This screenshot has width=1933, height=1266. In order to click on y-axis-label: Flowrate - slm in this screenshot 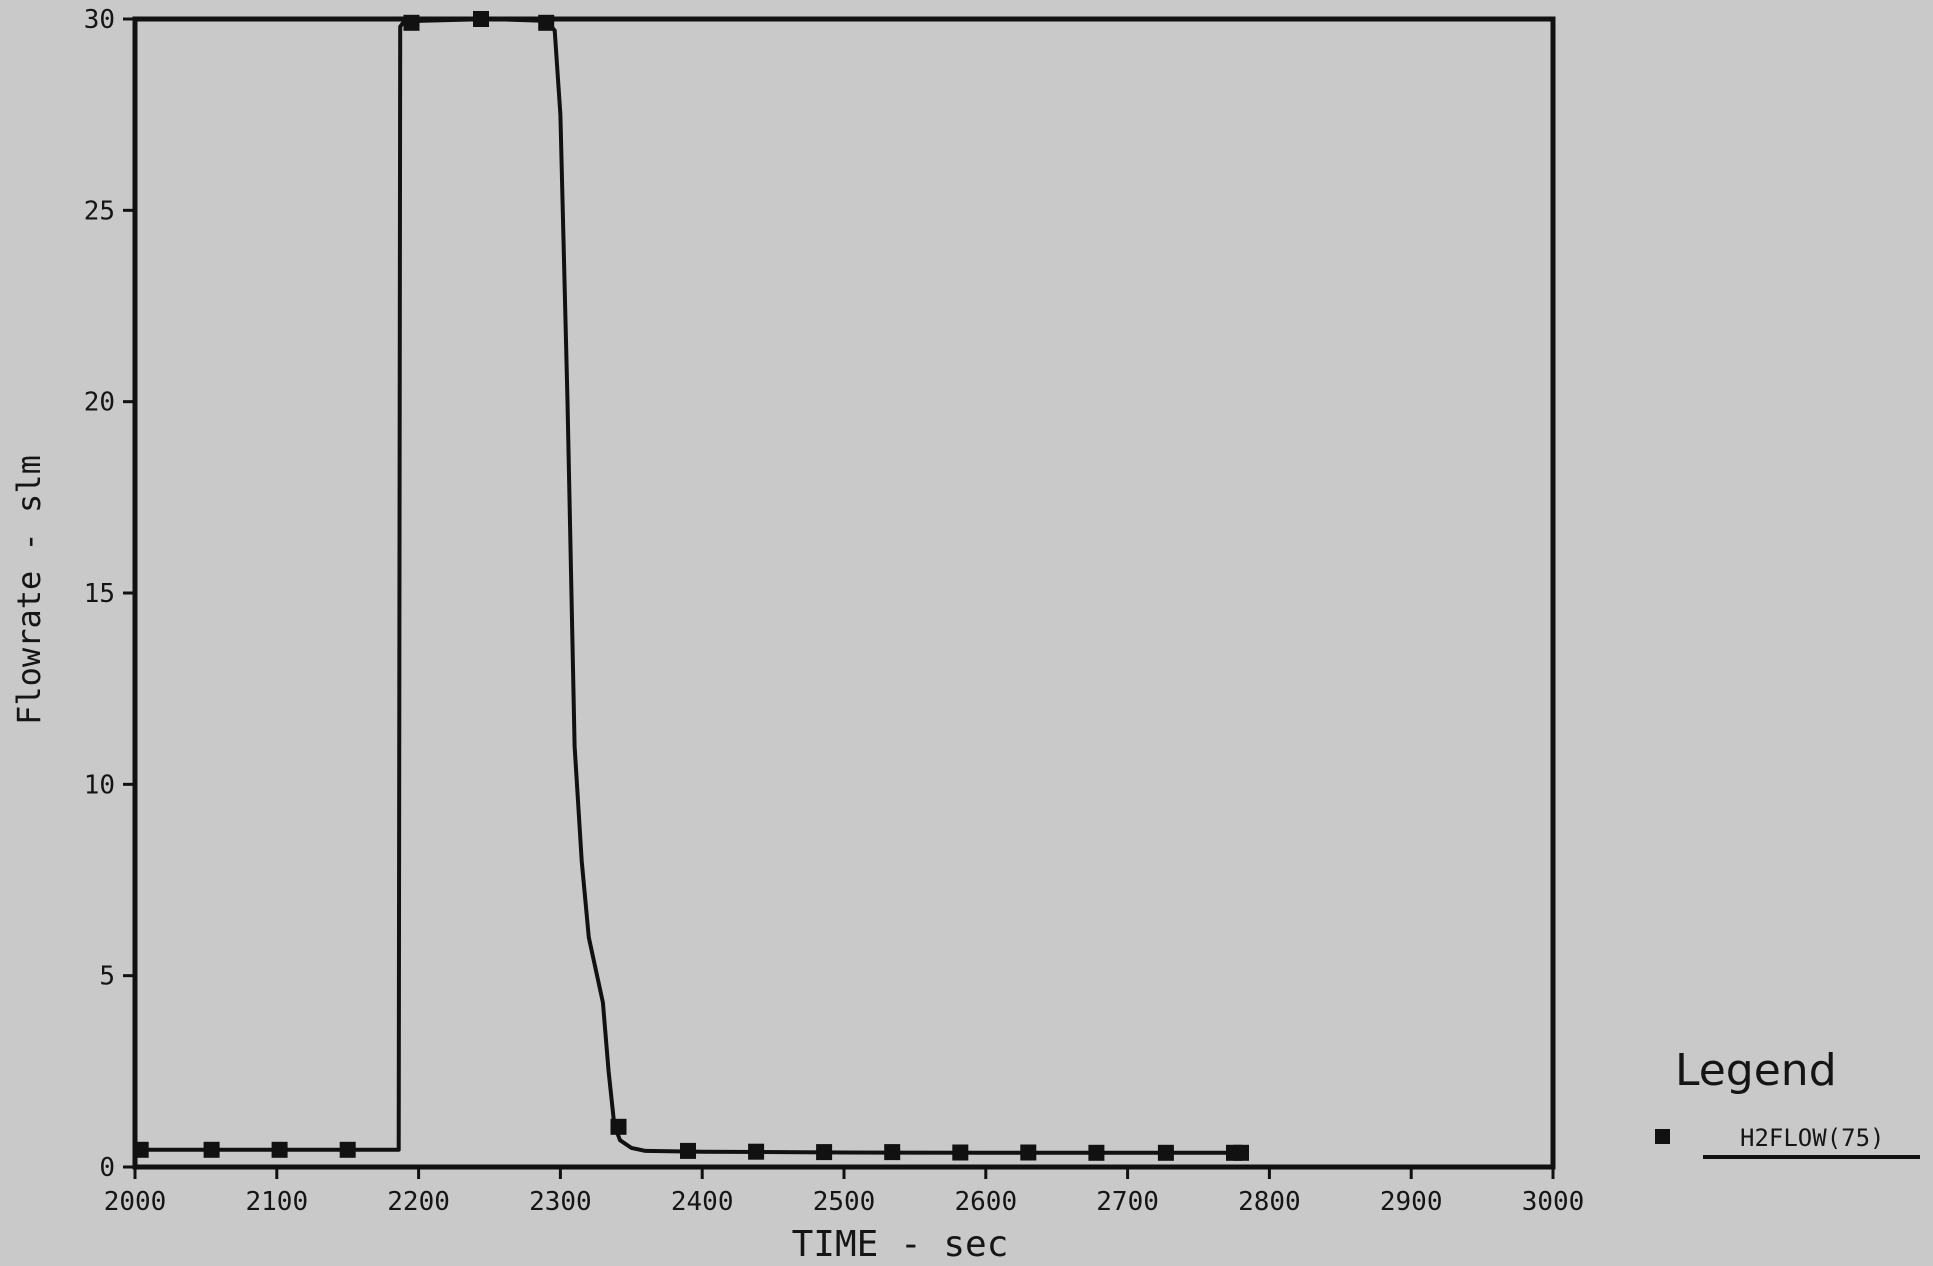, I will do `click(29, 590)`.